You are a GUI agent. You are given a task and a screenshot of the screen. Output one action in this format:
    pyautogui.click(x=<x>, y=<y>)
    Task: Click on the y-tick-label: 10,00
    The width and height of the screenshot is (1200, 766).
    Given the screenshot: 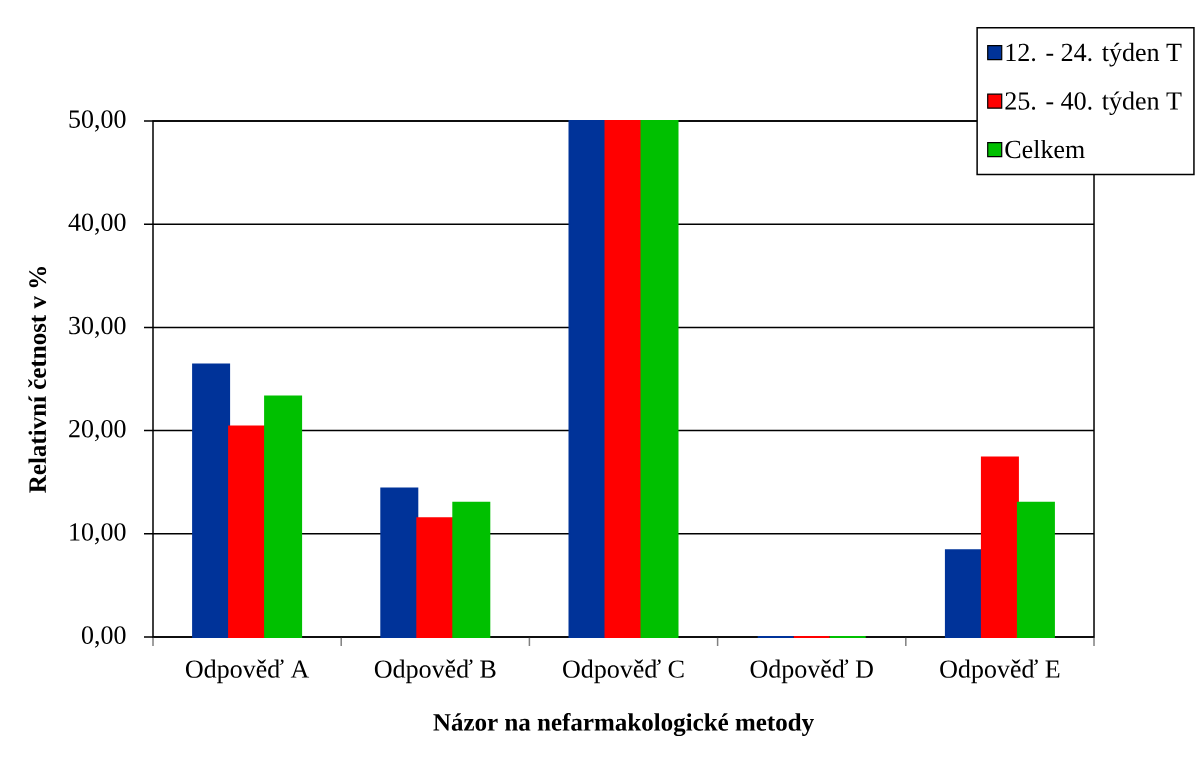 What is the action you would take?
    pyautogui.click(x=98, y=534)
    